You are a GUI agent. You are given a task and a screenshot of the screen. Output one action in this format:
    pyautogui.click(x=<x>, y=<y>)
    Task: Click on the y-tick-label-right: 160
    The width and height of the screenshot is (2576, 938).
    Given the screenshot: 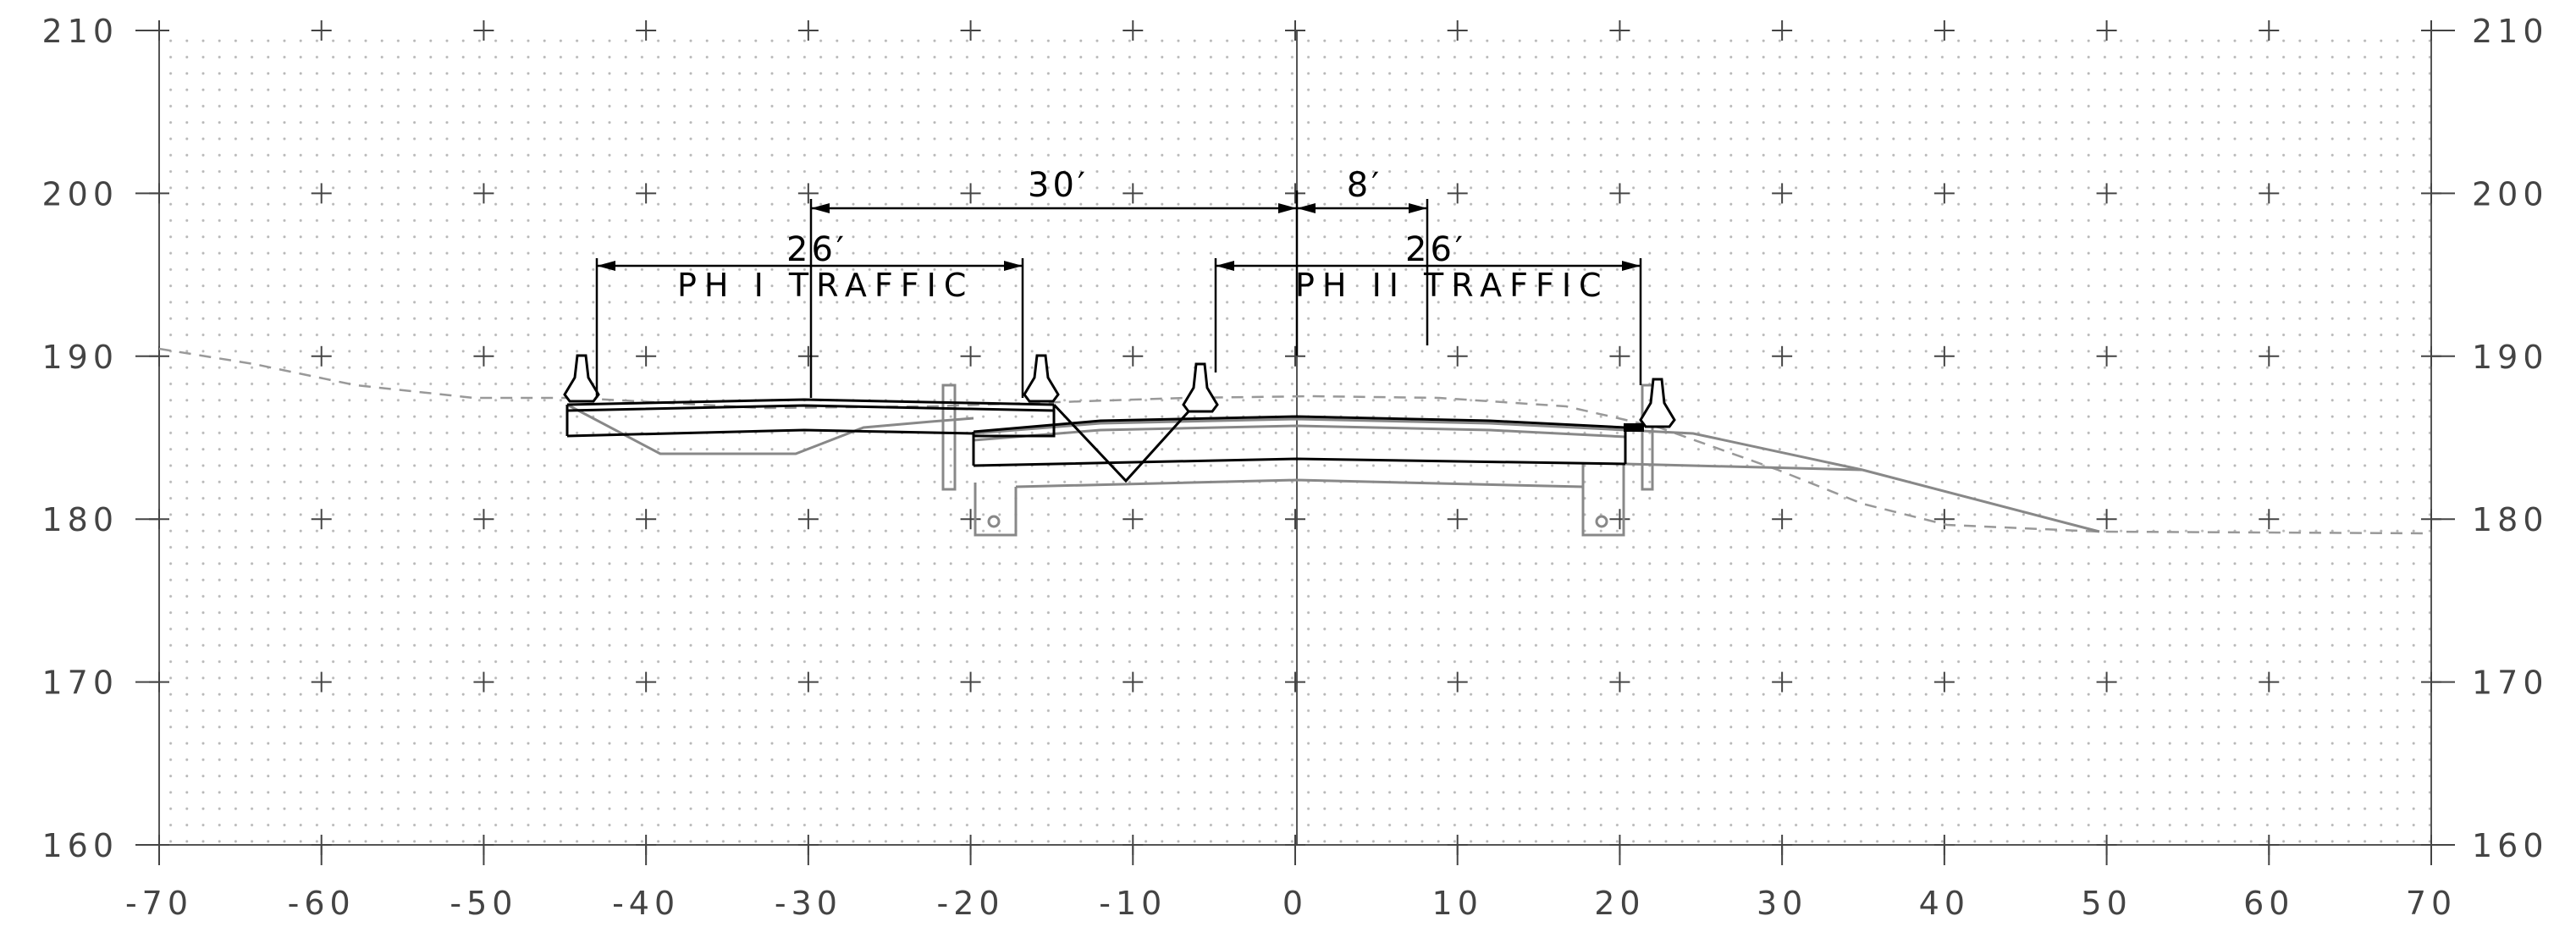 What is the action you would take?
    pyautogui.click(x=2511, y=845)
    